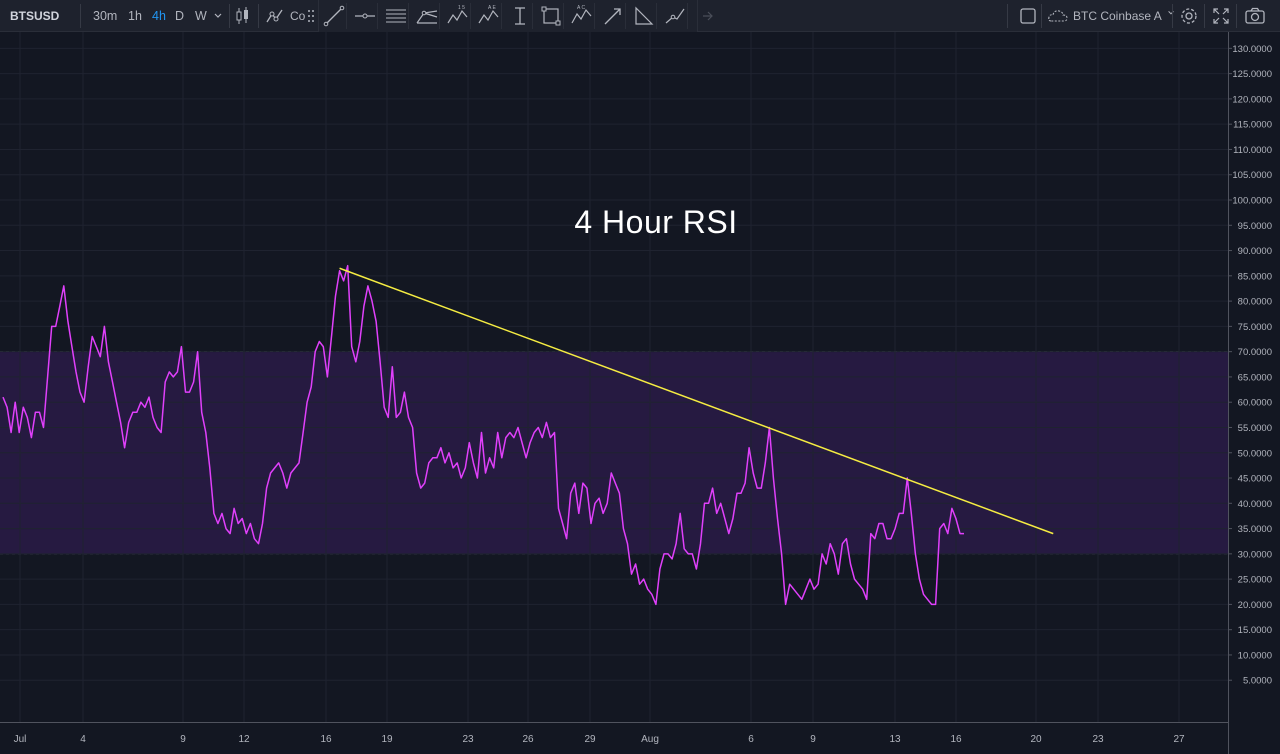  What do you see at coordinates (590, 739) in the screenshot?
I see `x-tick-label: 29` at bounding box center [590, 739].